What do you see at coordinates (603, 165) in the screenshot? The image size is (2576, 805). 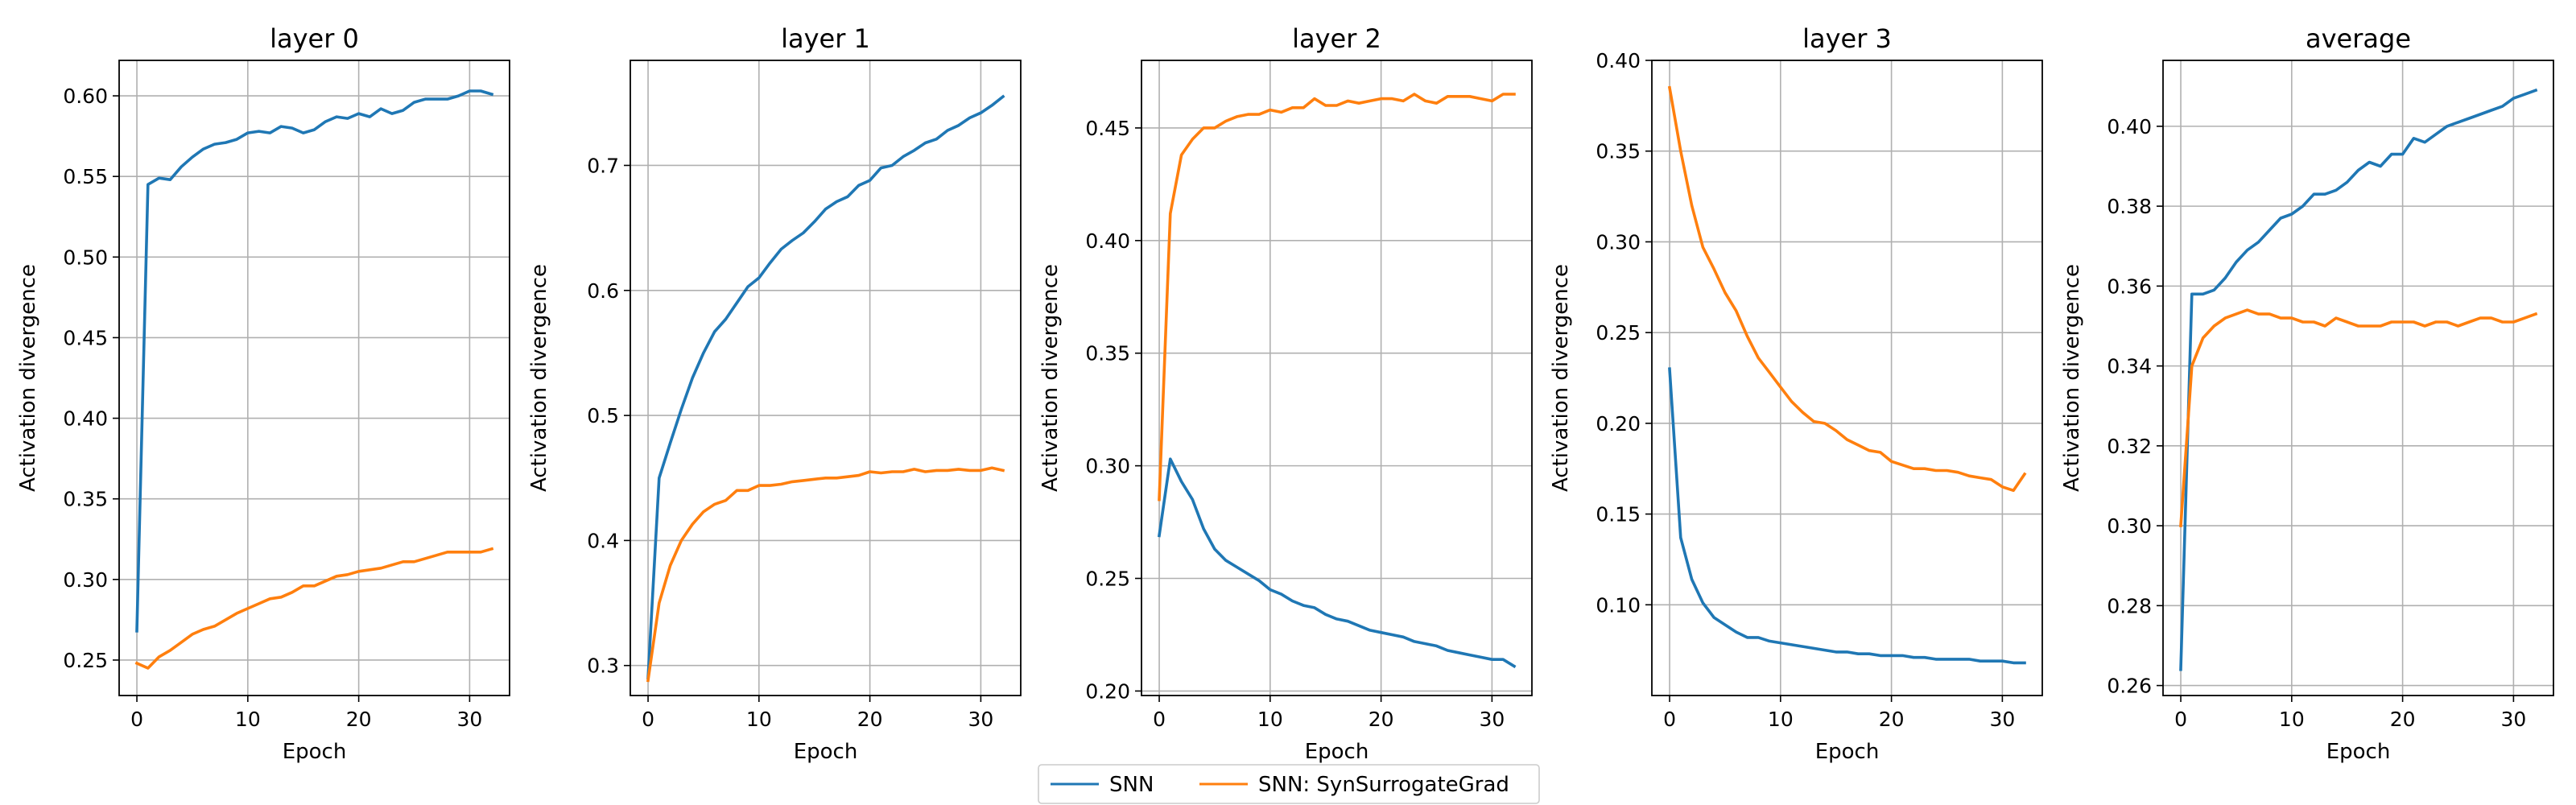 I see `y-tick-label: 0.7` at bounding box center [603, 165].